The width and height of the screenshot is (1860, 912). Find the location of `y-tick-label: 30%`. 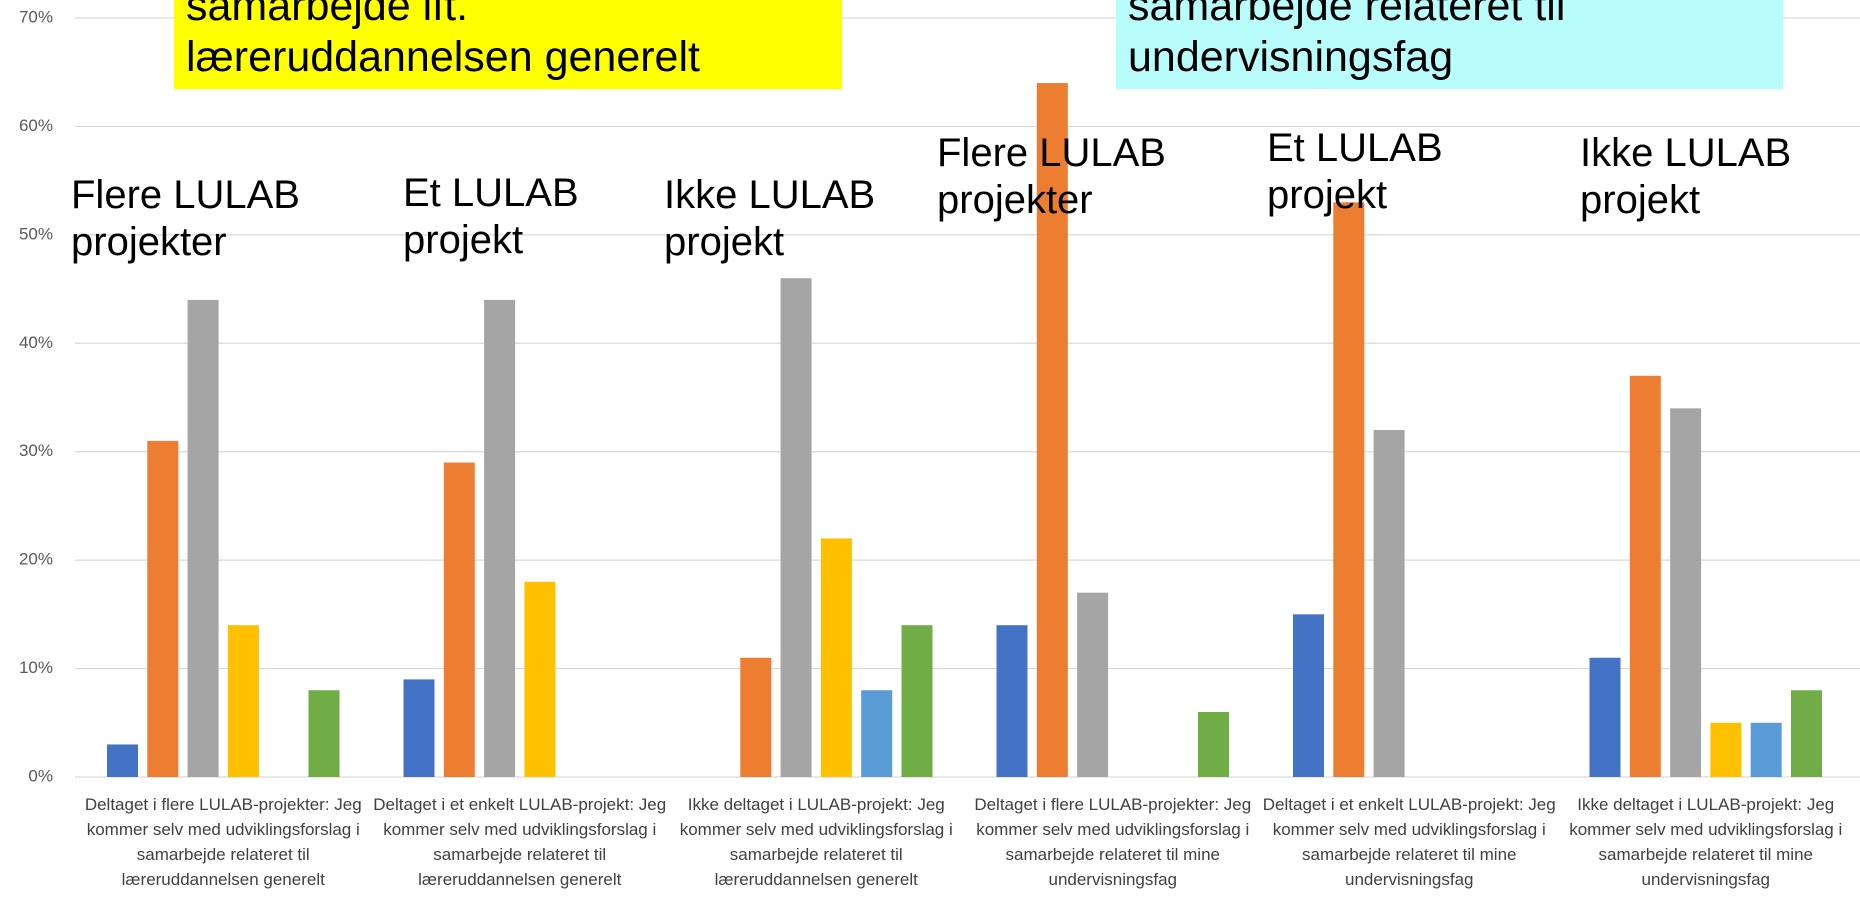

y-tick-label: 30% is located at coordinates (36, 450).